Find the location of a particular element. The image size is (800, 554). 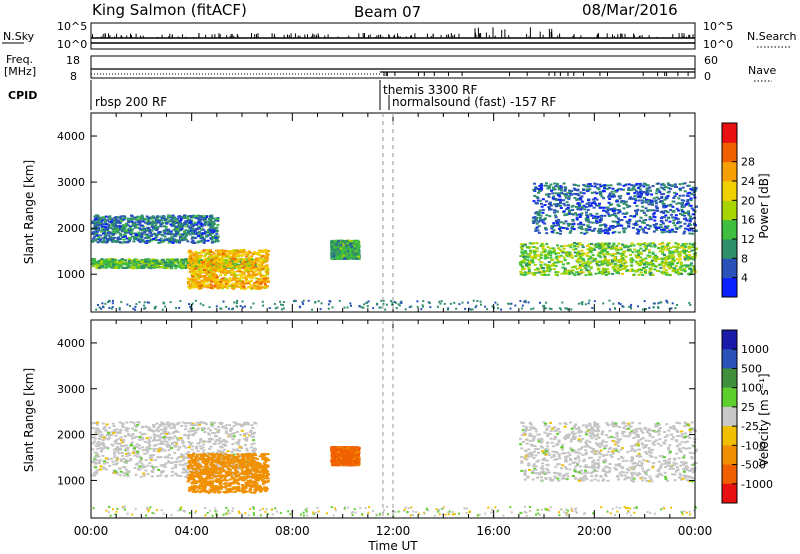

cpid-entry-themis: themis 3300 RF is located at coordinates (430, 90).